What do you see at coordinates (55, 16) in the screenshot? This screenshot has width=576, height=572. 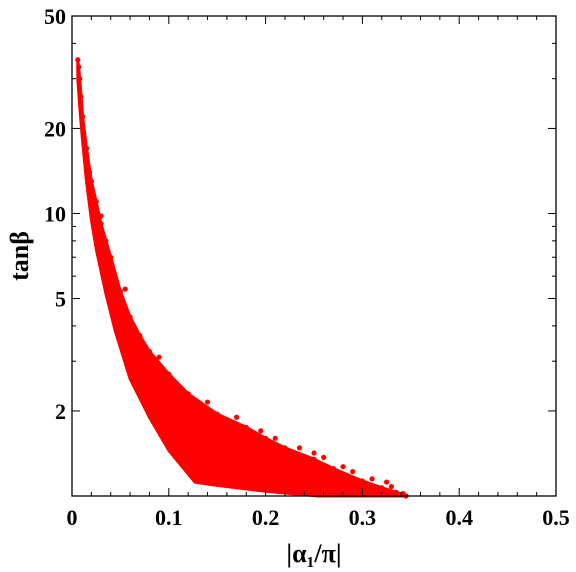 I see `y-tick-label: 50` at bounding box center [55, 16].